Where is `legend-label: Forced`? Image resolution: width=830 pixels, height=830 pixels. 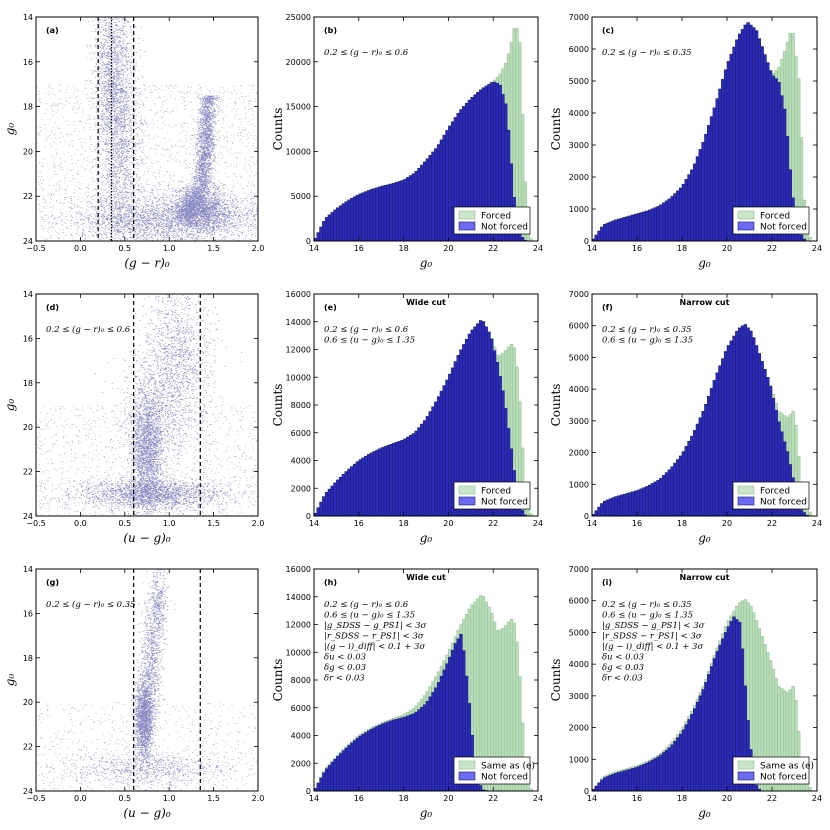 legend-label: Forced is located at coordinates (496, 492).